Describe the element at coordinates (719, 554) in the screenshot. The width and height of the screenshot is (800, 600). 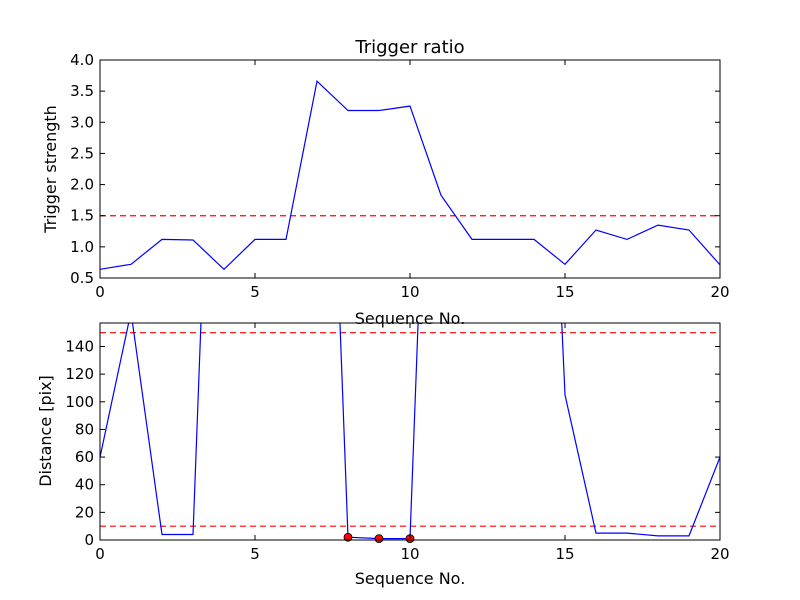
I see `bottom-xtick-label-4: 20` at that location.